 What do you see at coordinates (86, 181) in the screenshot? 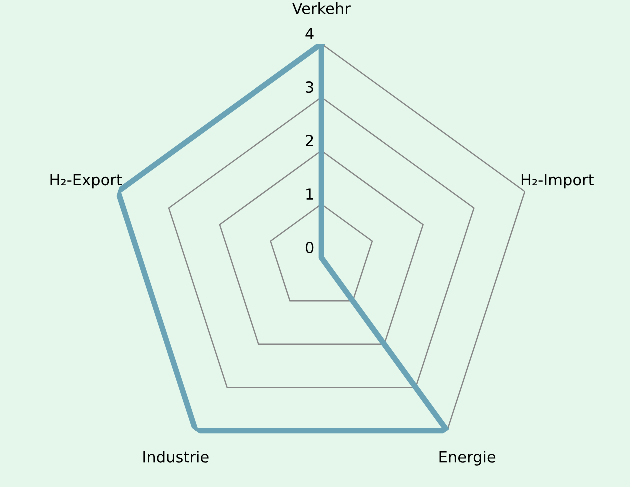
I see `spoke-label: H₂-Export` at bounding box center [86, 181].